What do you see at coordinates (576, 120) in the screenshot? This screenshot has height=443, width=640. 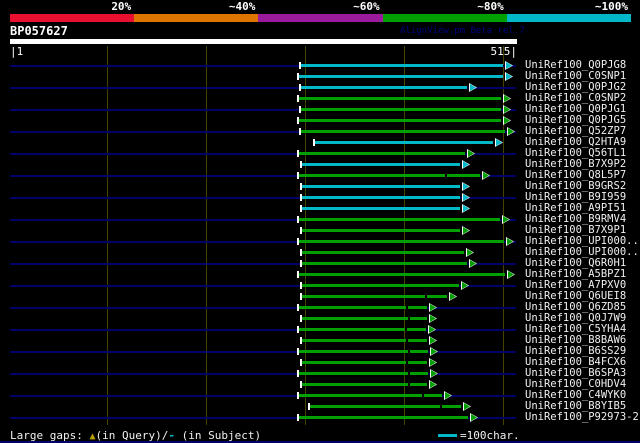 I see `hit-label: UniRef100_Q0PJG5` at bounding box center [576, 120].